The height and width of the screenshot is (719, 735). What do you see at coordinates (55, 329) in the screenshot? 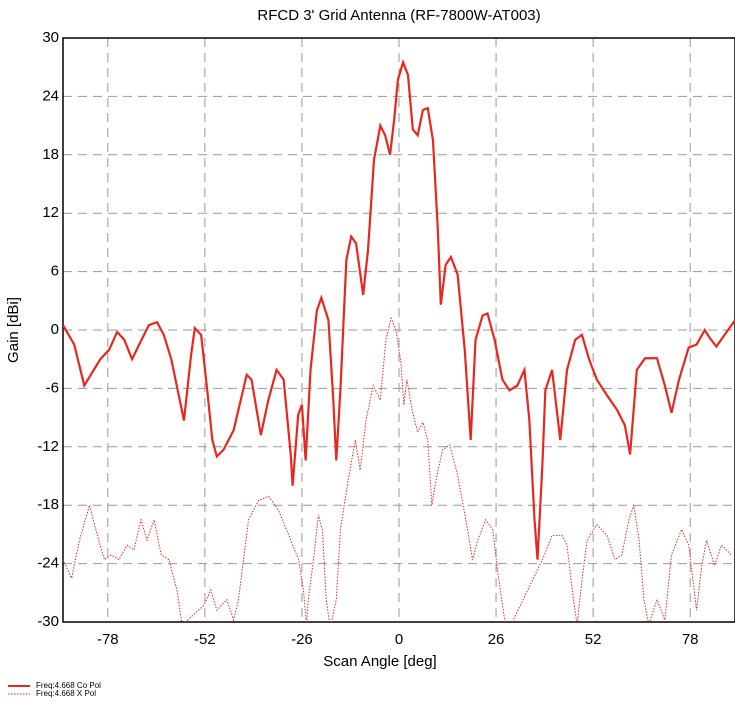
I see `y-tick-label: 0` at bounding box center [55, 329].